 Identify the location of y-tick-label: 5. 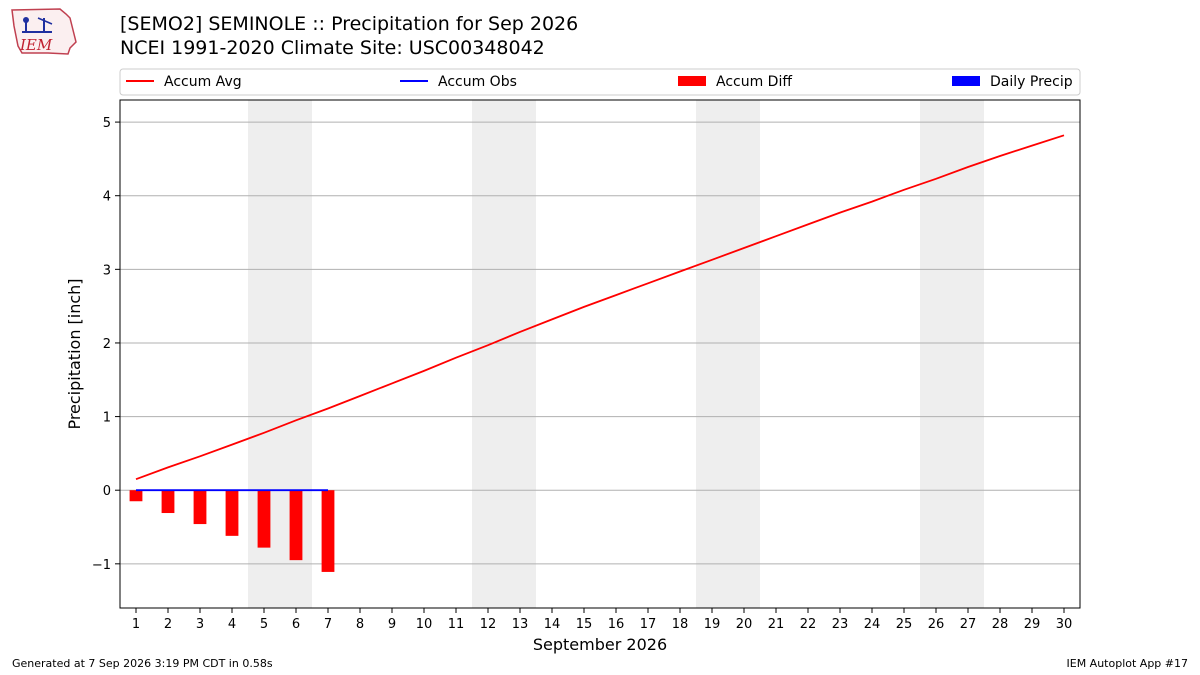
(107, 123).